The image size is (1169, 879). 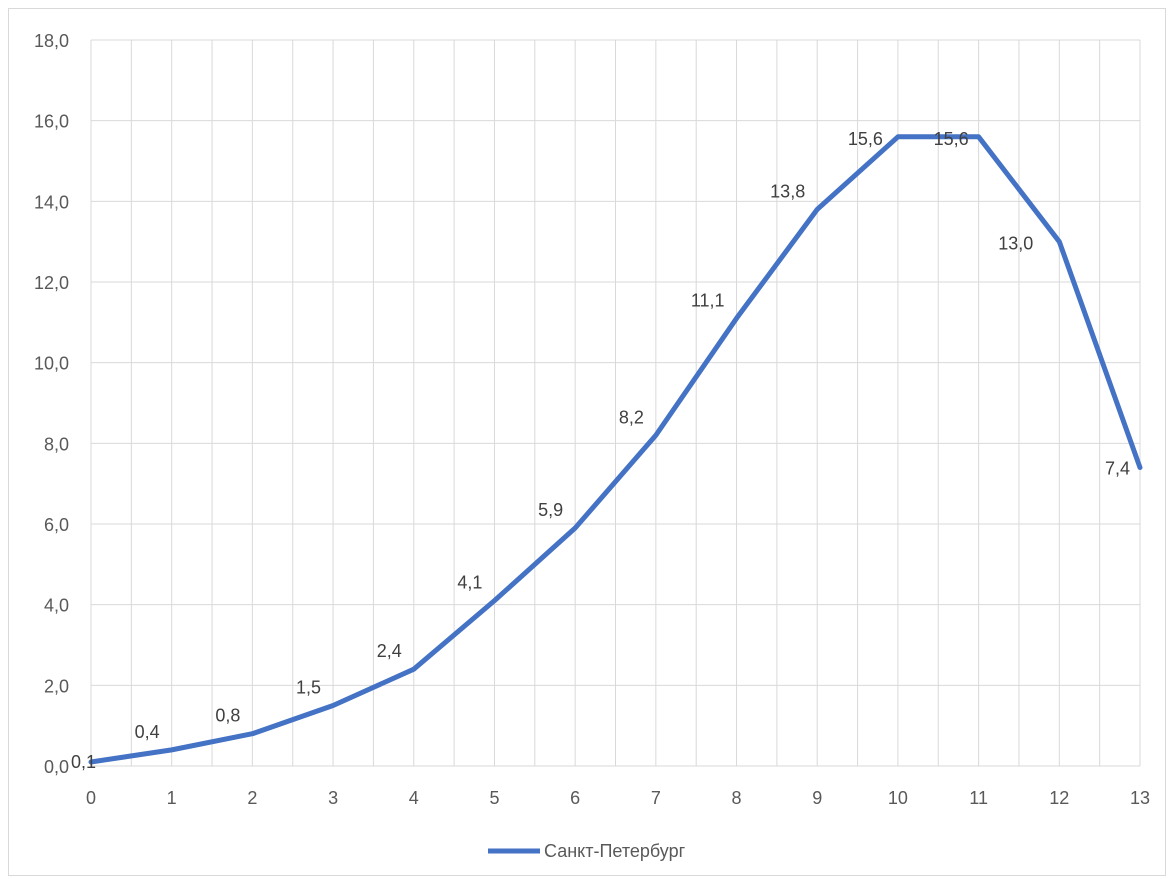 I want to click on y-axis-ticks: 0,0 2,0 4,0 6,0 8,0 10,0 12,0 14,0 16,0 18,0, so click(x=51, y=404).